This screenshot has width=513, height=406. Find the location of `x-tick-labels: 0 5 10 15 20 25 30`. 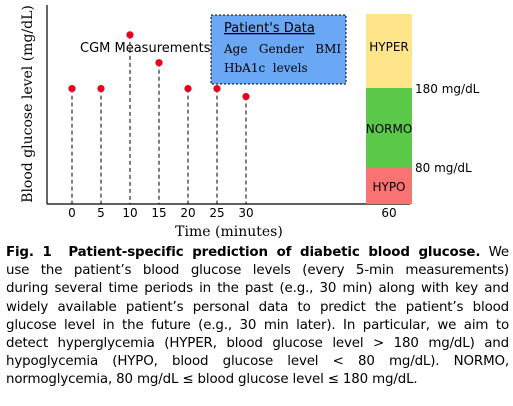

x-tick-labels: 0 5 10 15 20 25 30 is located at coordinates (160, 213).